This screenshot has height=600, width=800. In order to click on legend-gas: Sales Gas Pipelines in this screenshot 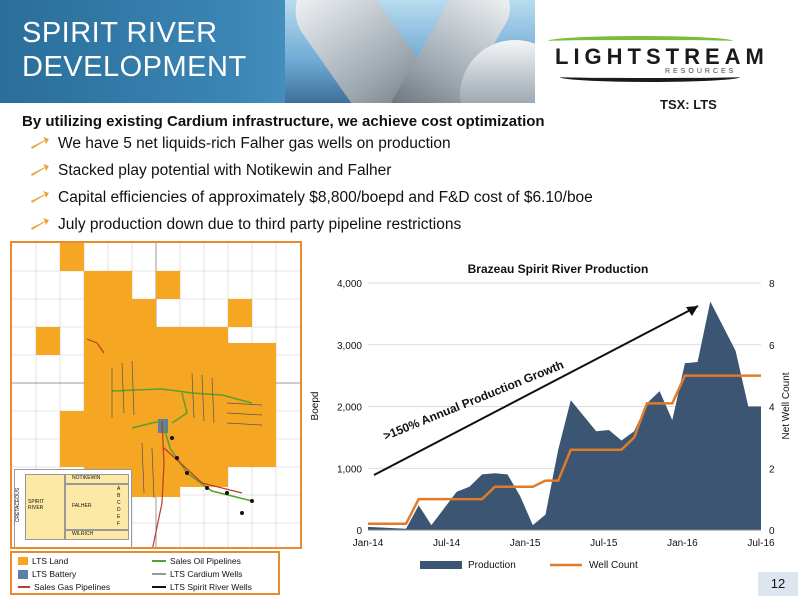, I will do `click(64, 587)`.